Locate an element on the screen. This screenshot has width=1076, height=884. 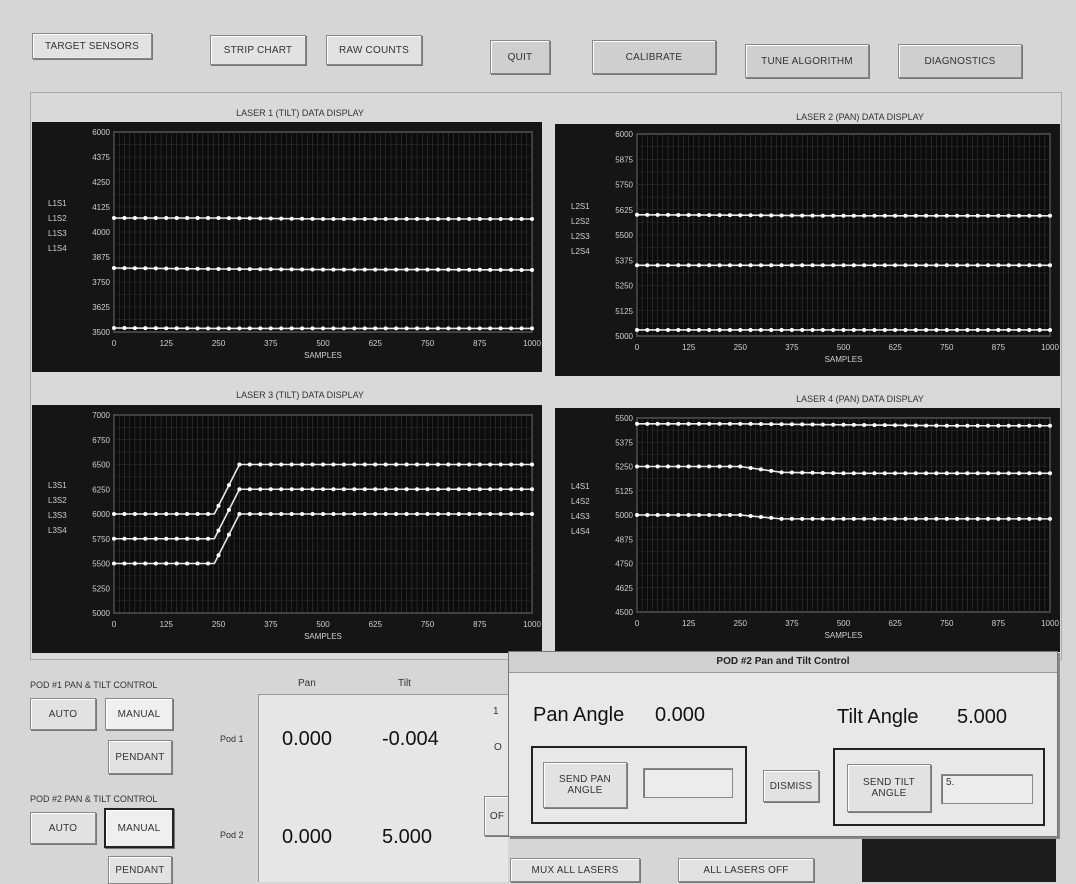
y-tick-label: 5500 is located at coordinates (624, 235).